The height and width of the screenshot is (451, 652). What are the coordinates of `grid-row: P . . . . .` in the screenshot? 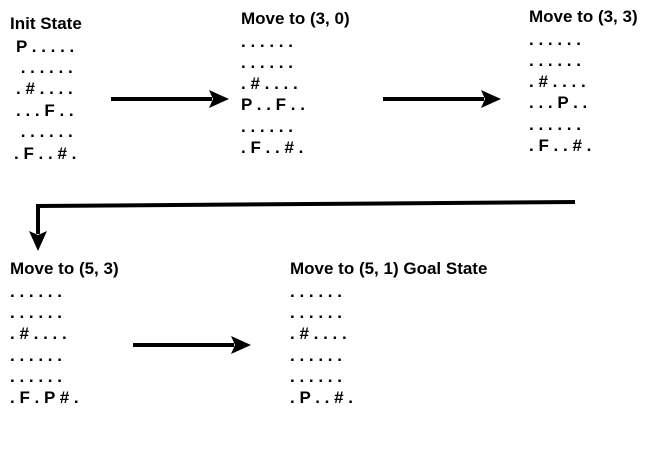 It's located at (45, 46).